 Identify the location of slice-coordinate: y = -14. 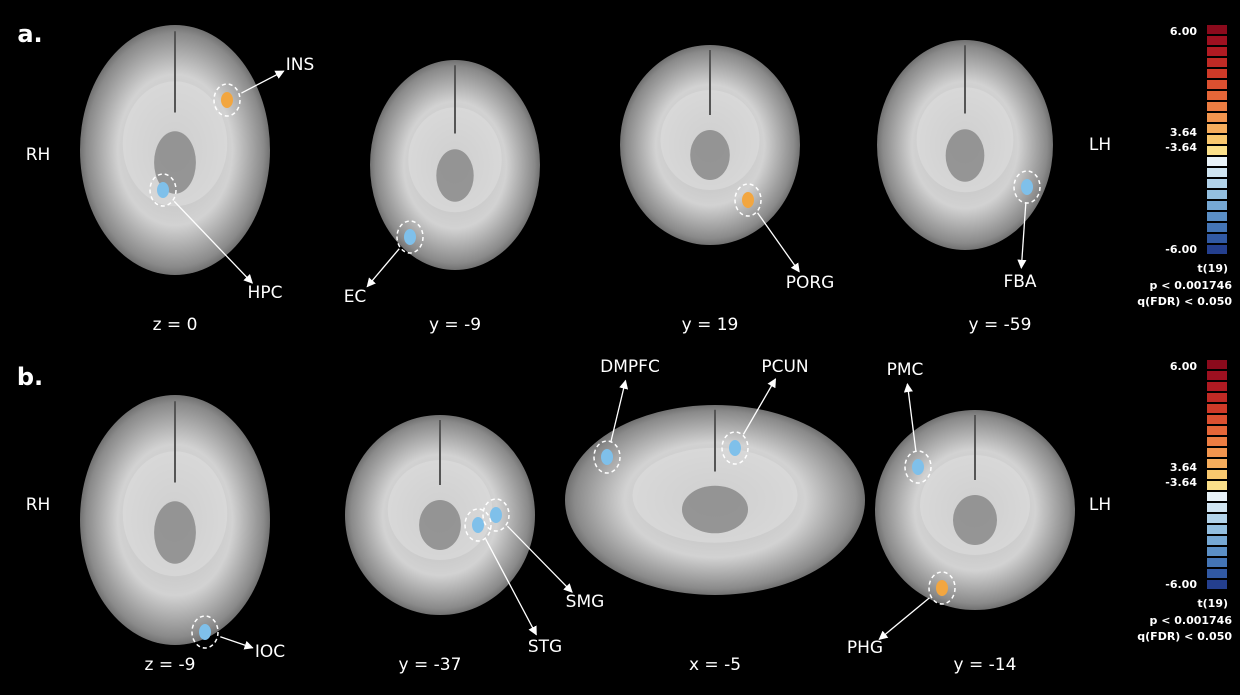
(985, 665).